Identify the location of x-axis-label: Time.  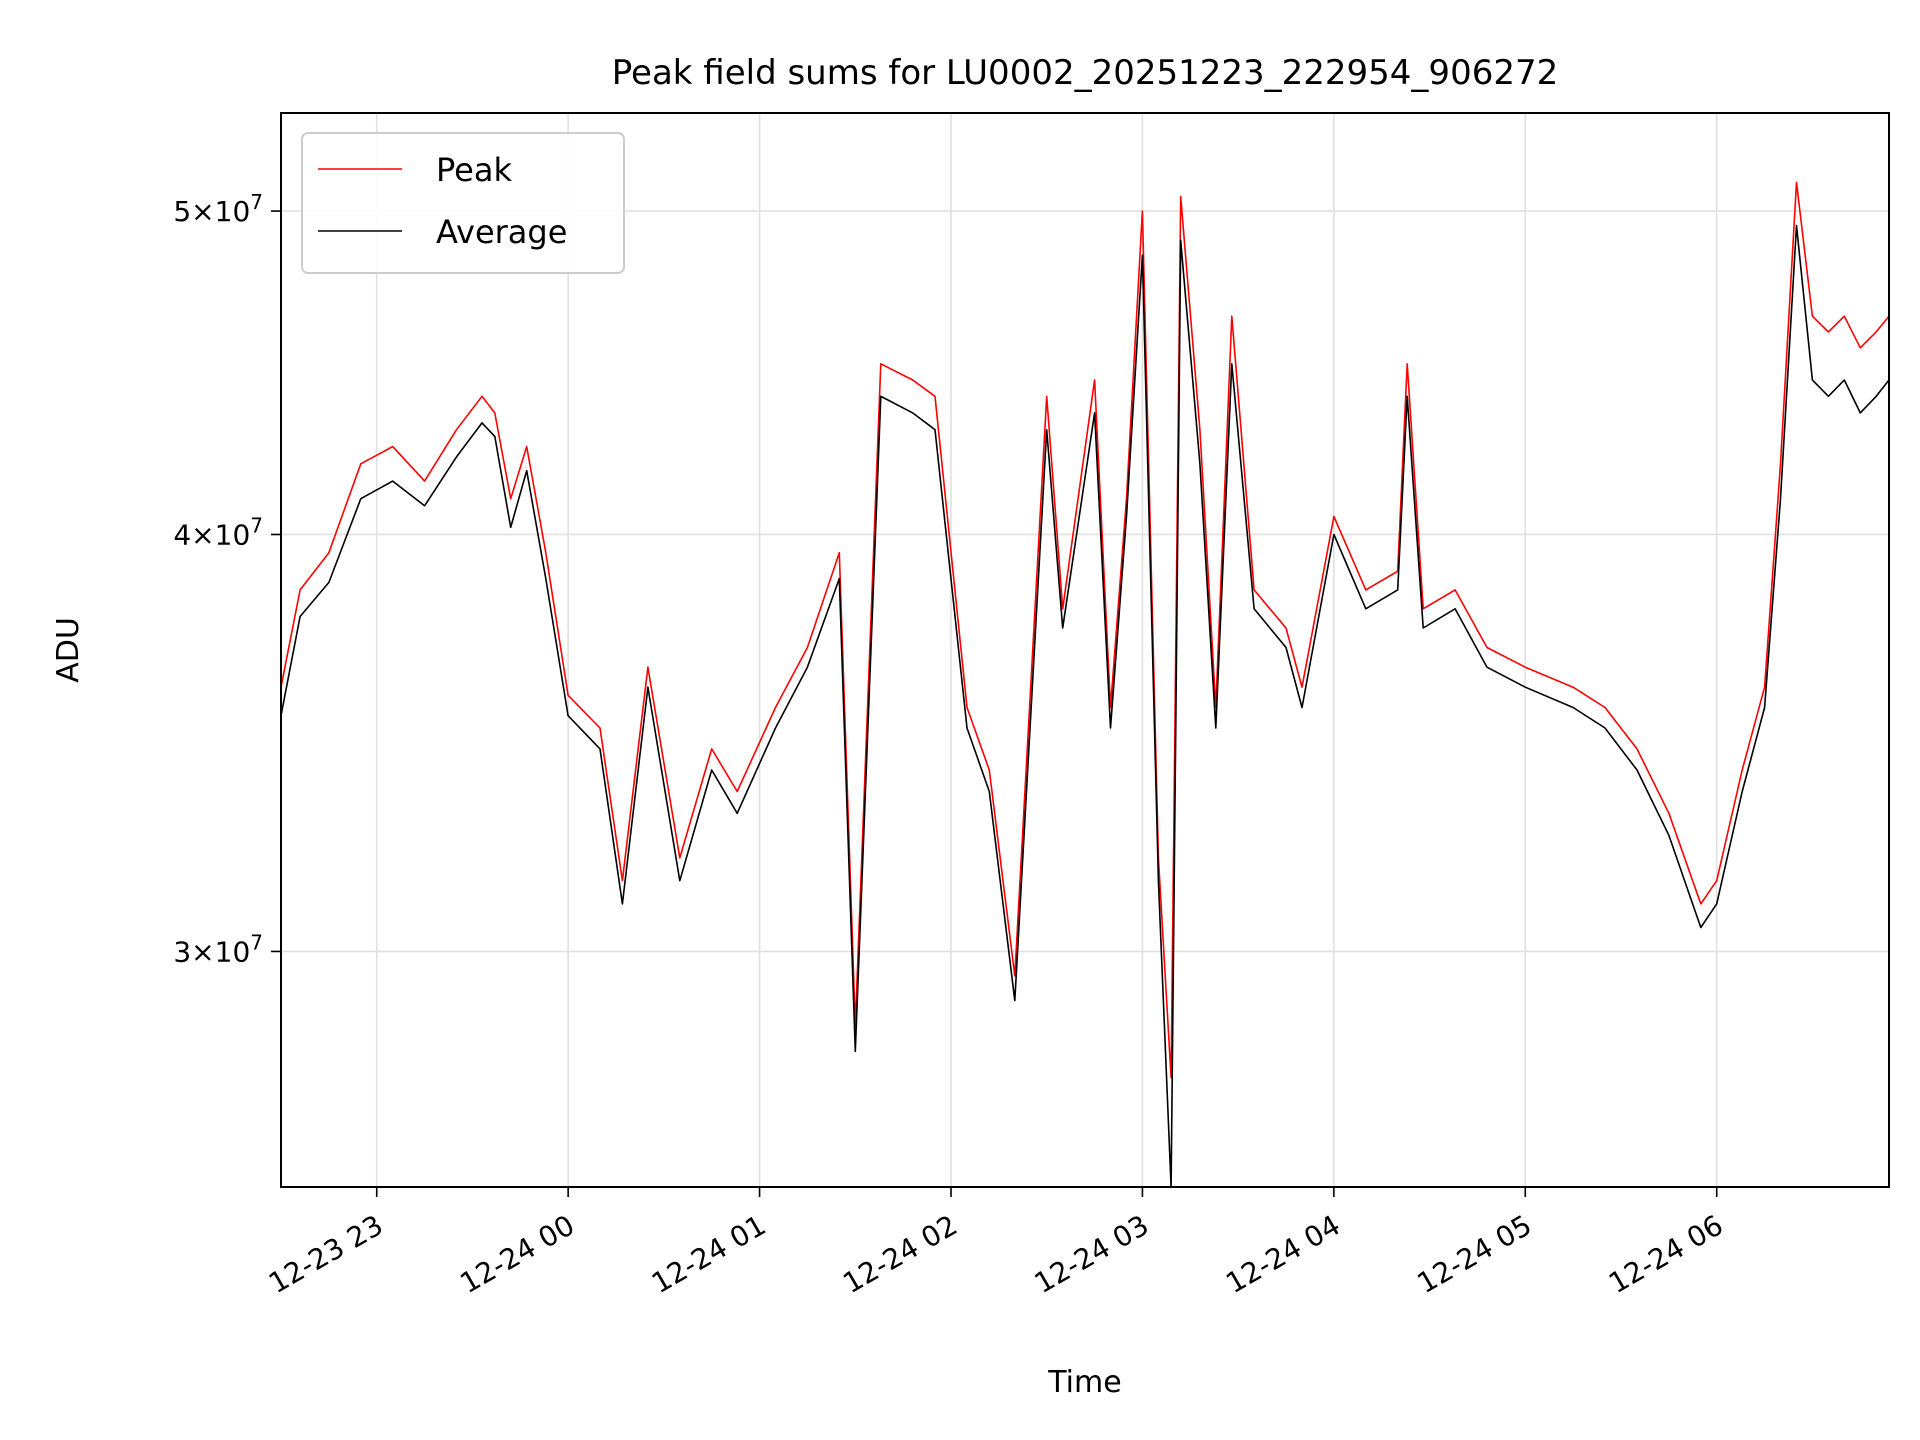
(1084, 1382).